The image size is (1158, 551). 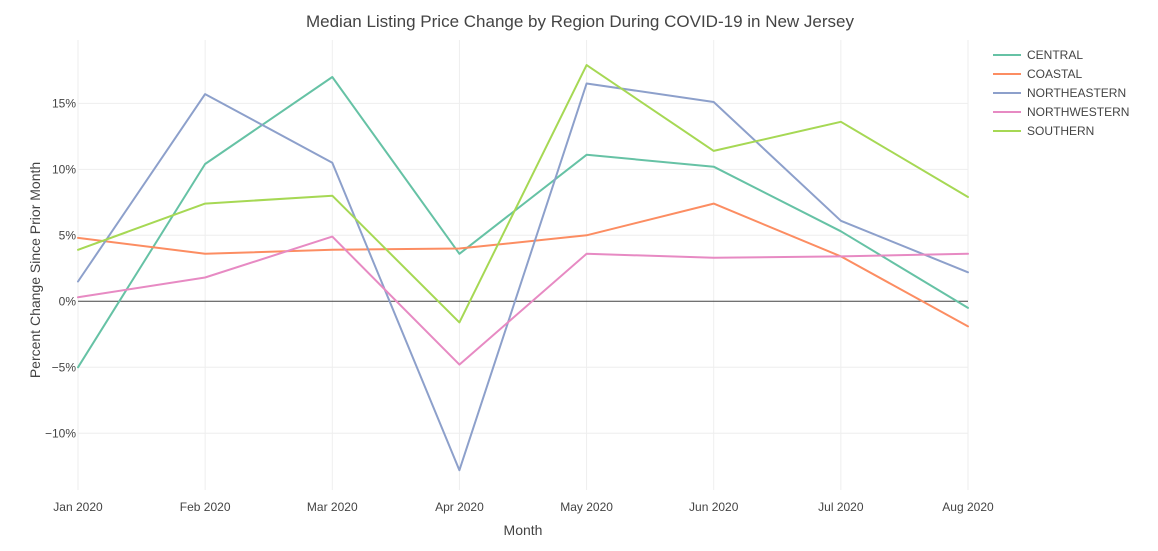 What do you see at coordinates (968, 507) in the screenshot?
I see `x-tick-label: Aug 2020` at bounding box center [968, 507].